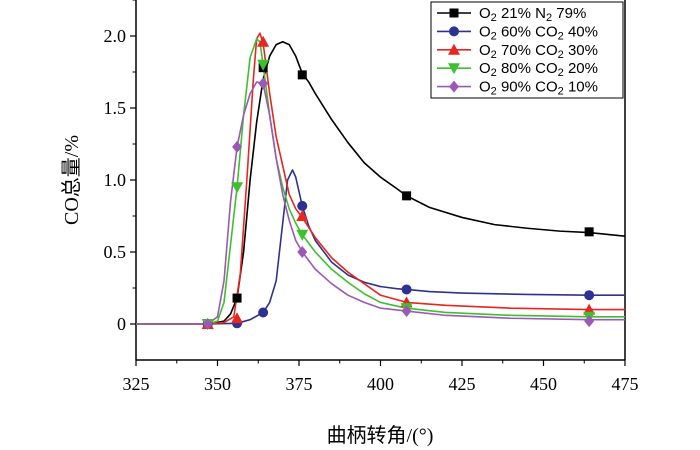  I want to click on legend-text-part: 21% N, so click(521, 13).